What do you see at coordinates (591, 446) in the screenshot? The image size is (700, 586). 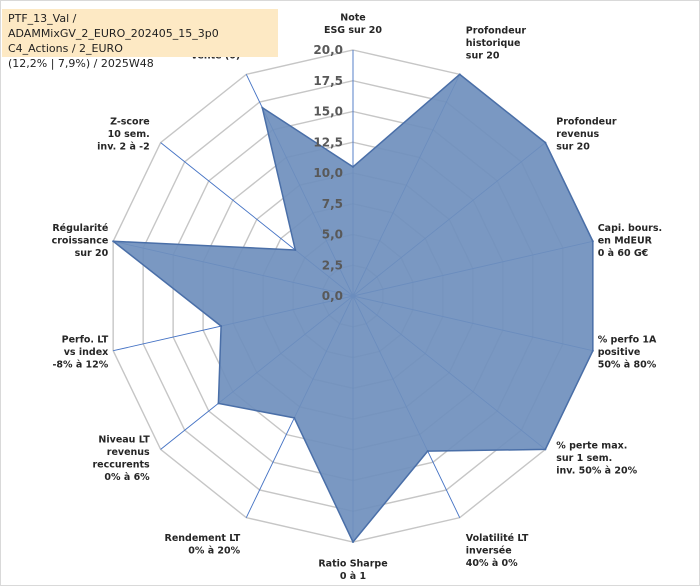 I see `axis-label-line: % perte max.` at bounding box center [591, 446].